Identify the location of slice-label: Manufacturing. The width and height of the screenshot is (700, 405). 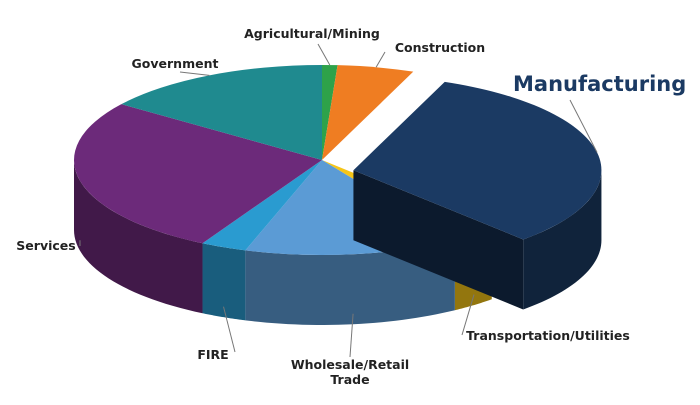
(600, 84).